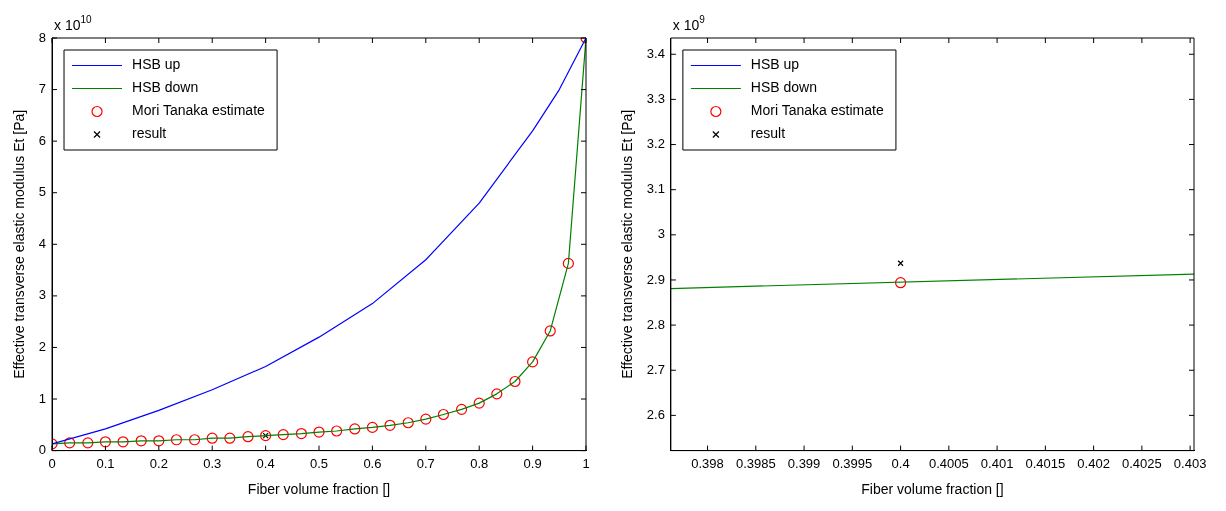 Image resolution: width=1226 pixels, height=511 pixels. I want to click on y-tick-label: 6, so click(42, 140).